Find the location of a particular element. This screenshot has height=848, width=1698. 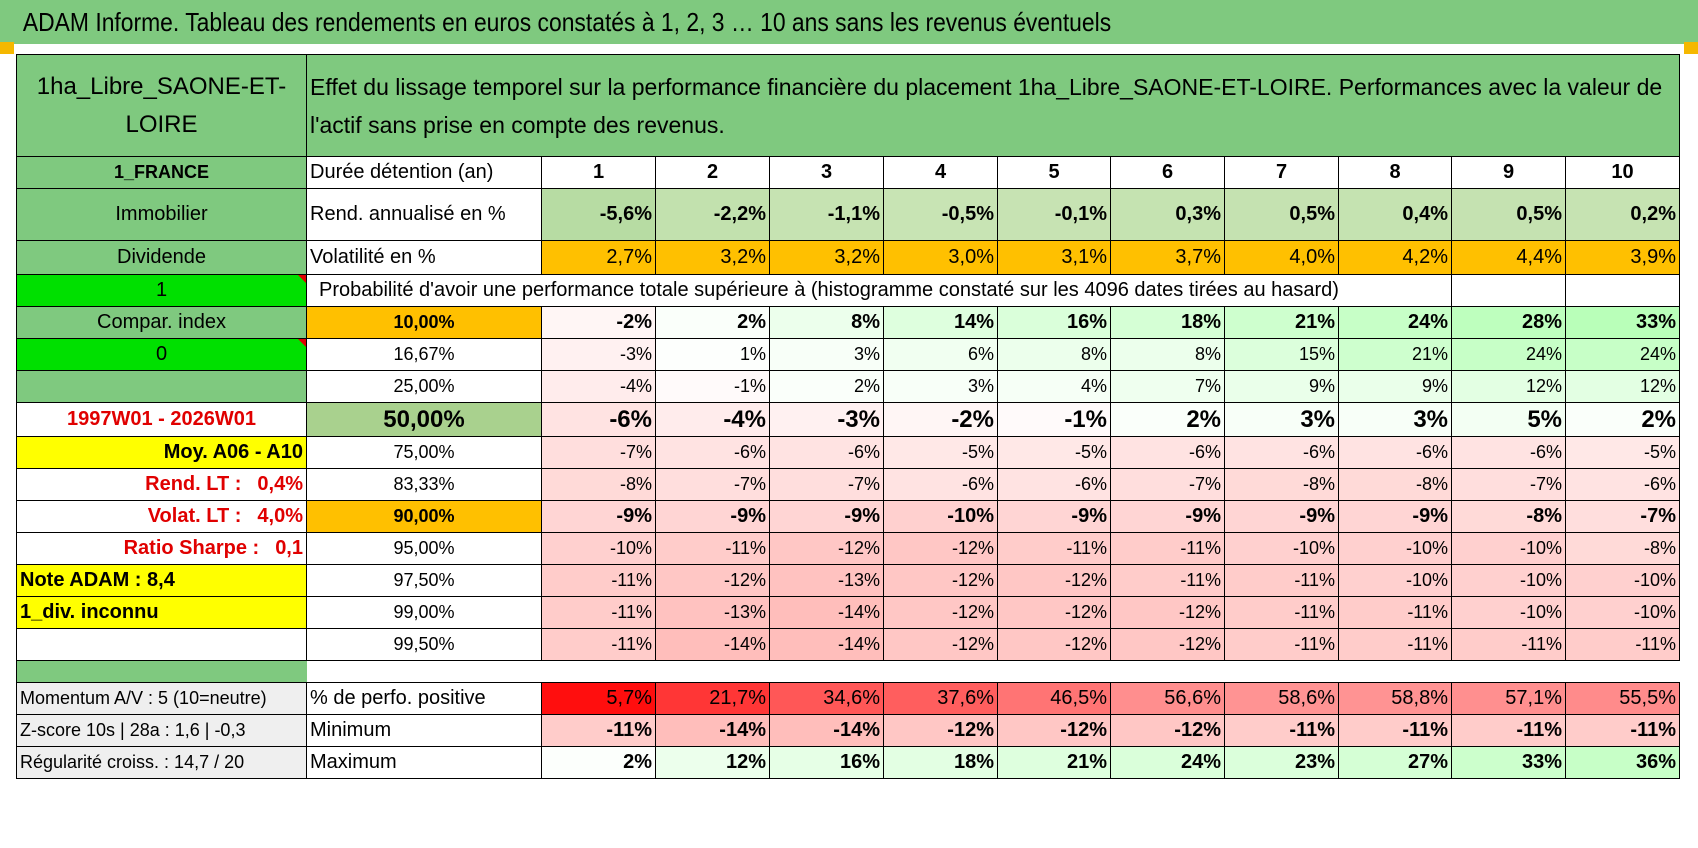

volat-cell: 3,0% is located at coordinates (940, 257).